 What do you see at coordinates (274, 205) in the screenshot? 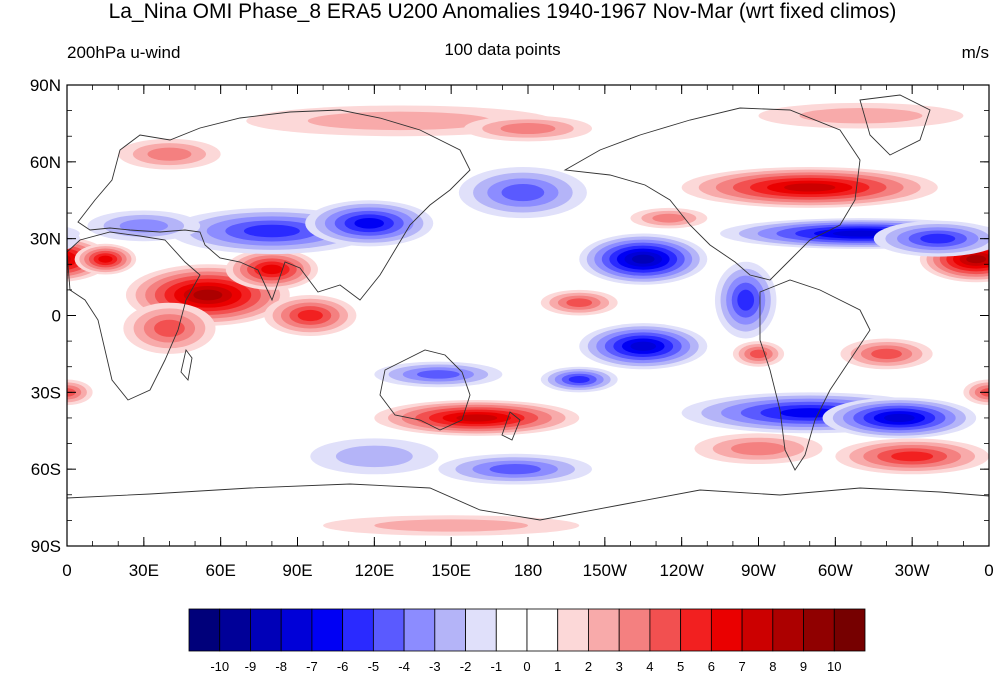
I see `coastline-europe-asia` at bounding box center [274, 205].